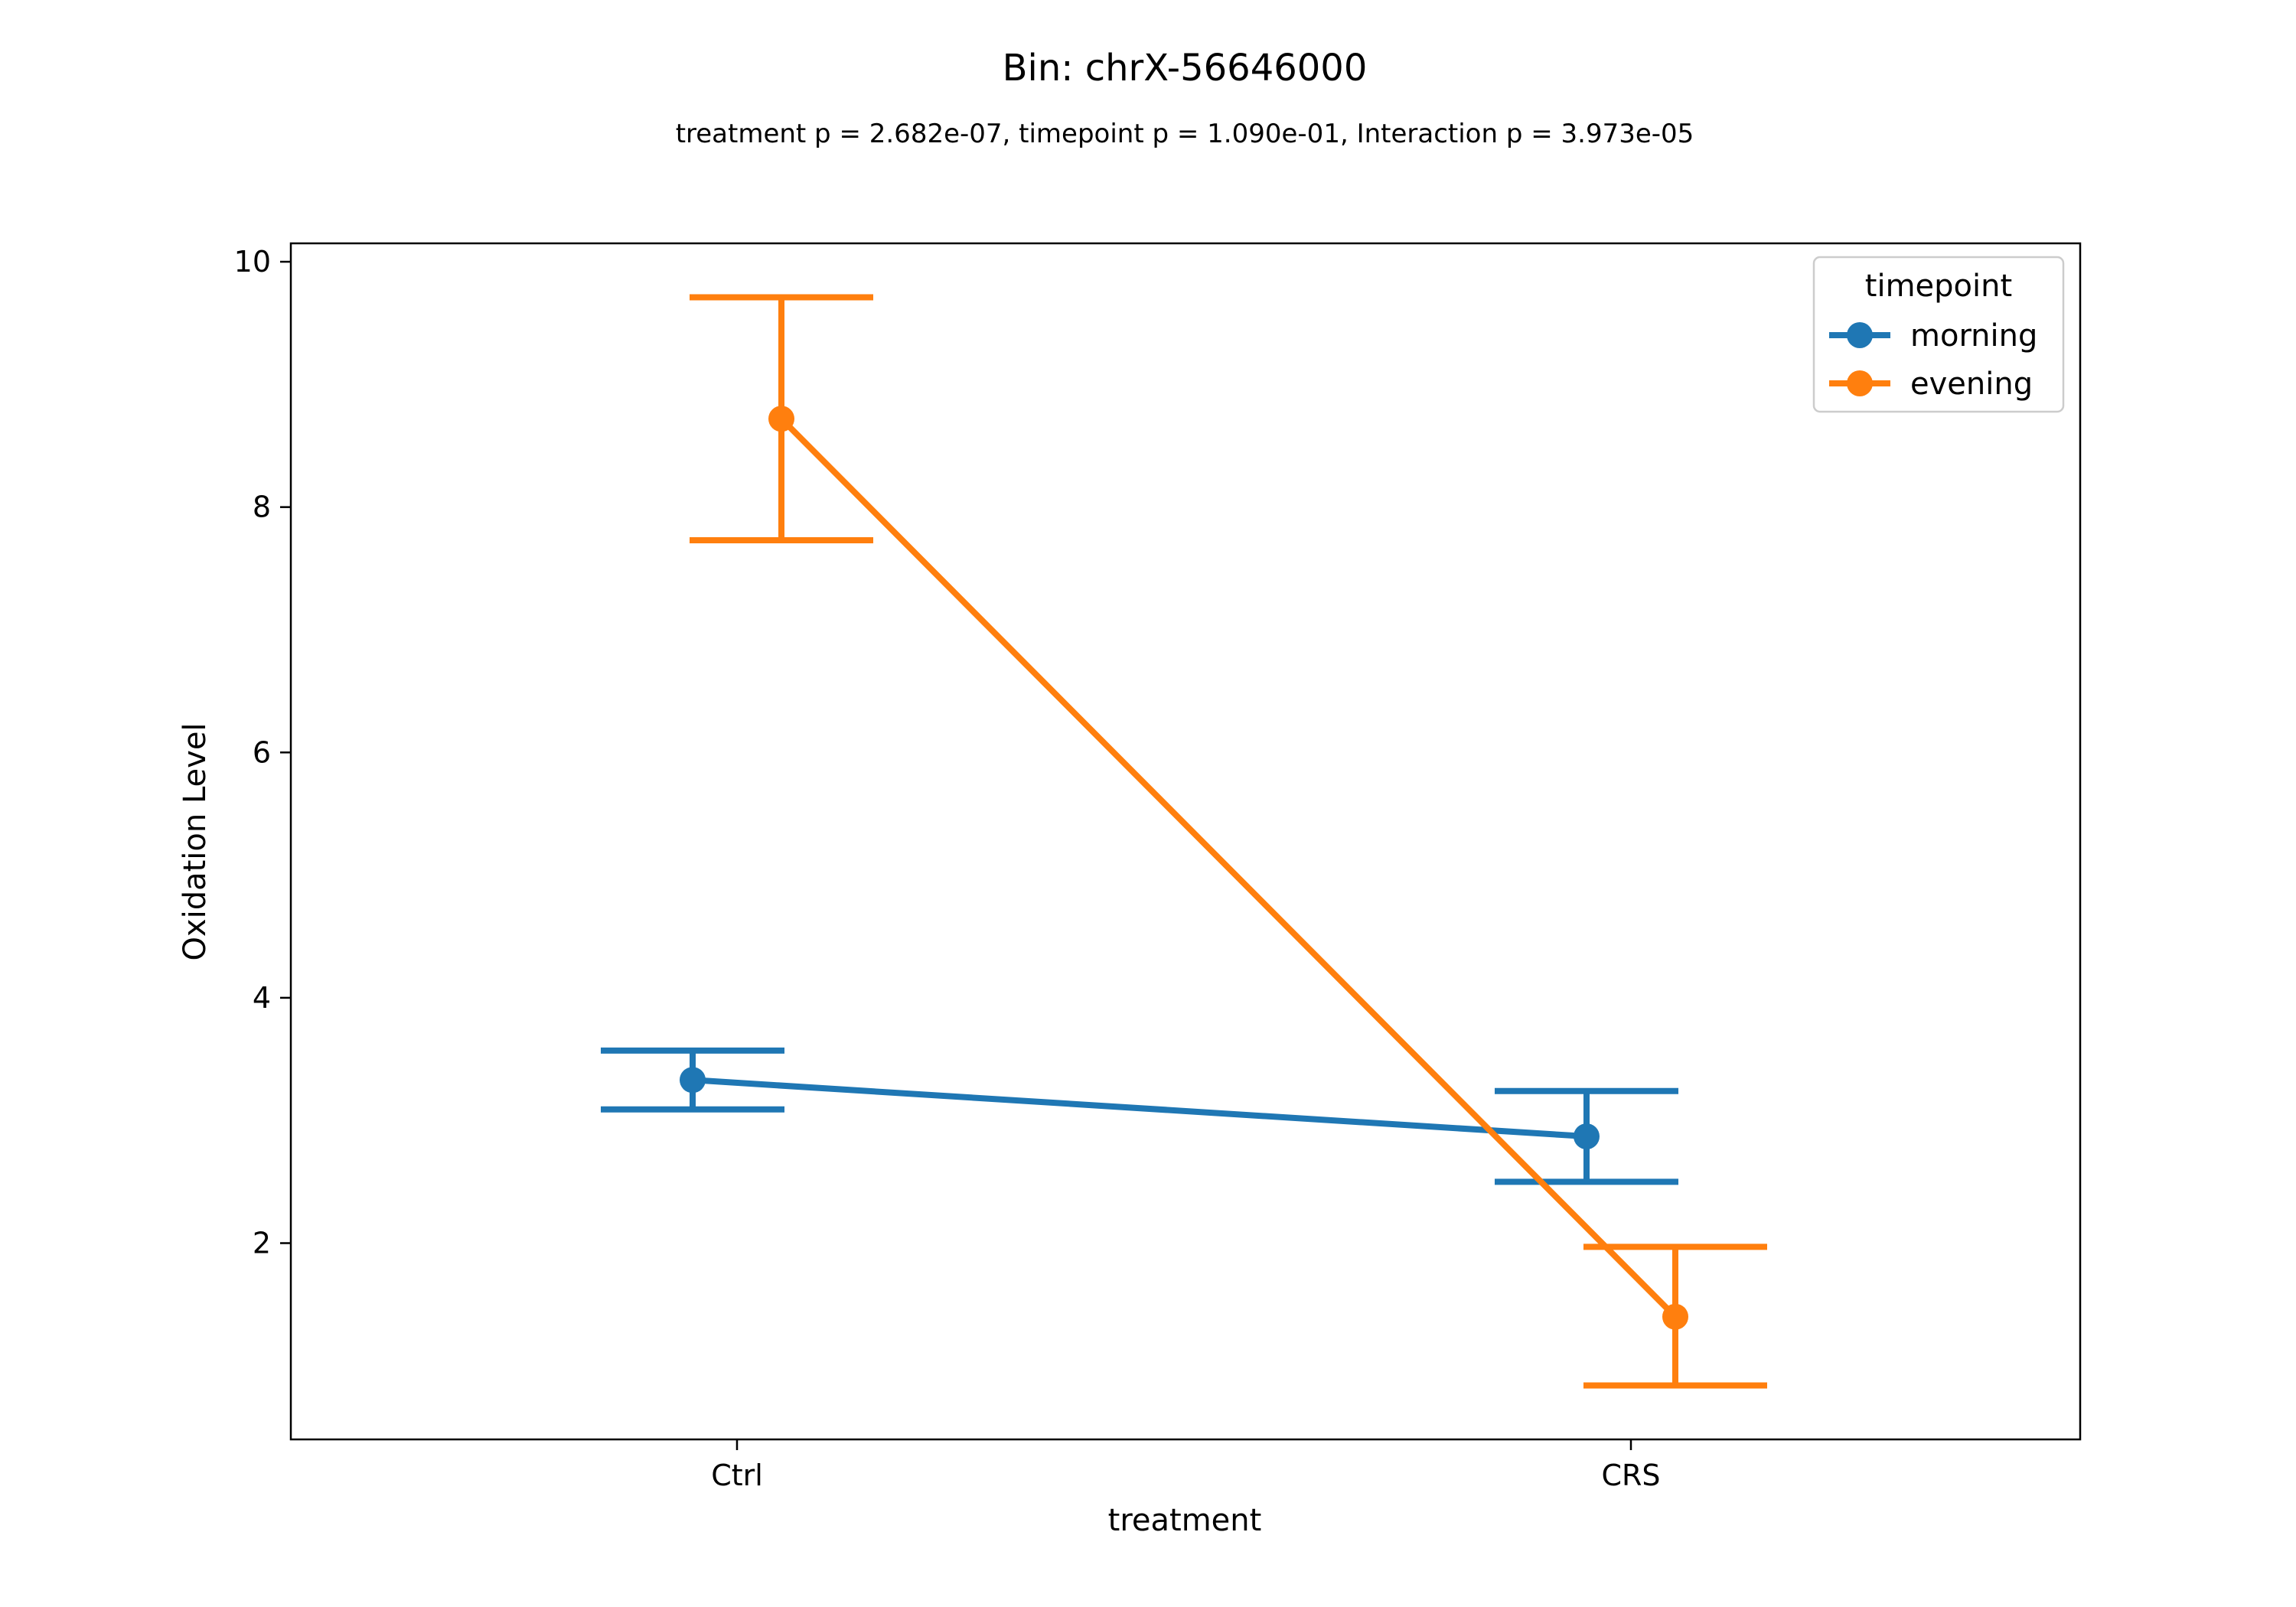 This screenshot has width=2296, height=1607. What do you see at coordinates (1185, 1520) in the screenshot?
I see `x-axis-label: treatment` at bounding box center [1185, 1520].